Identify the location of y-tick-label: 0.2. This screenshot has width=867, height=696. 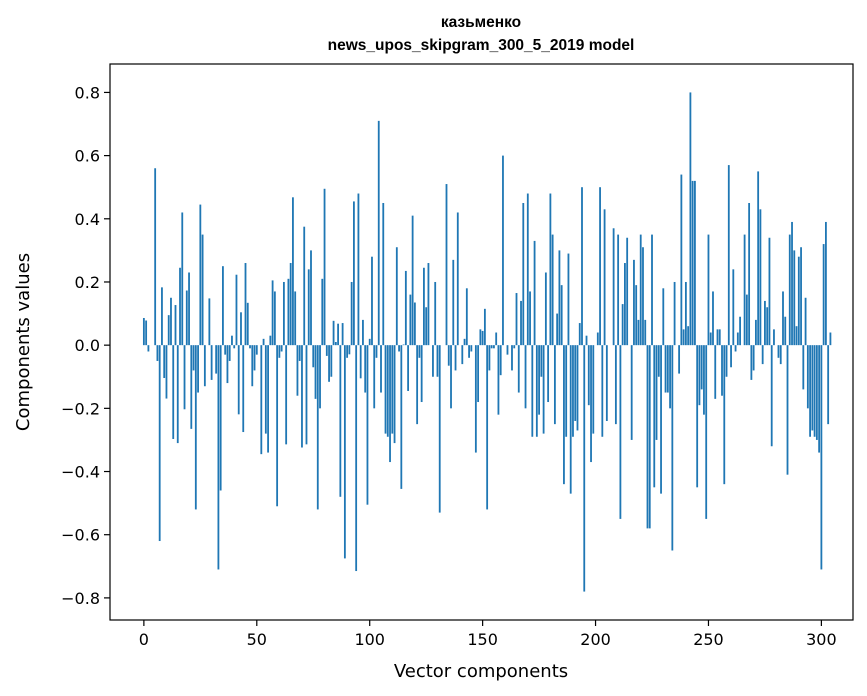
(87, 282).